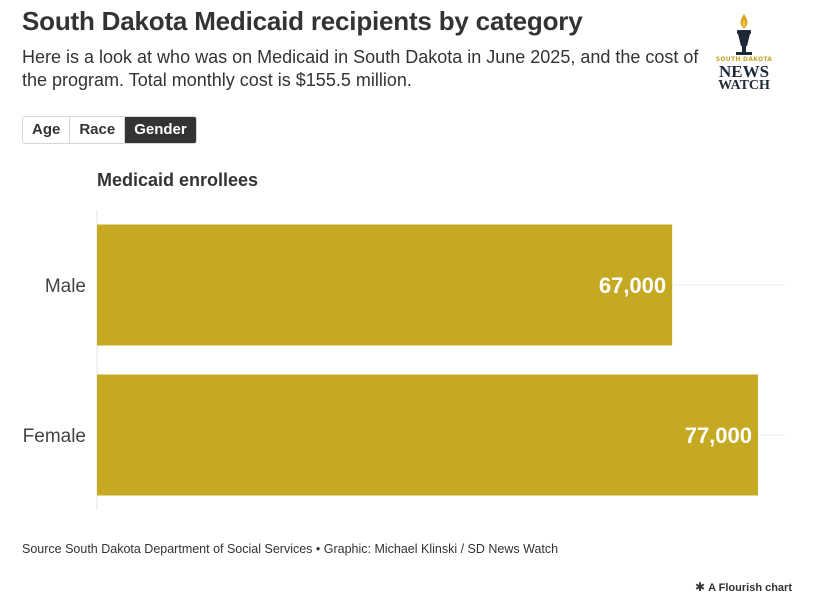 Image resolution: width=820 pixels, height=606 pixels. What do you see at coordinates (385, 285) in the screenshot?
I see `bar-male` at bounding box center [385, 285].